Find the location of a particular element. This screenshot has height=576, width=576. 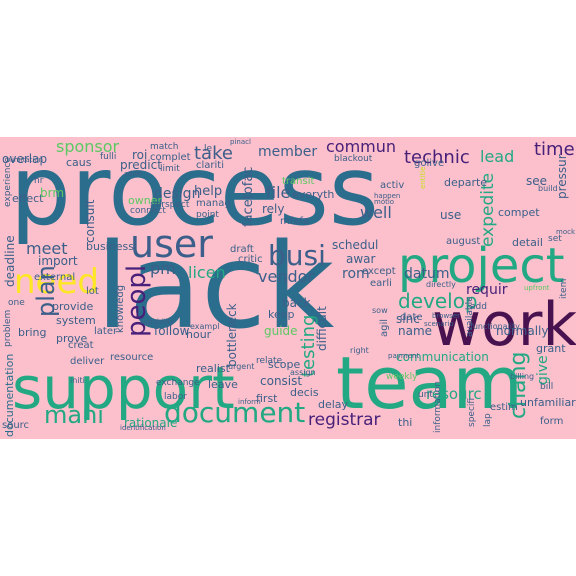

word: experience is located at coordinates (8, 182).